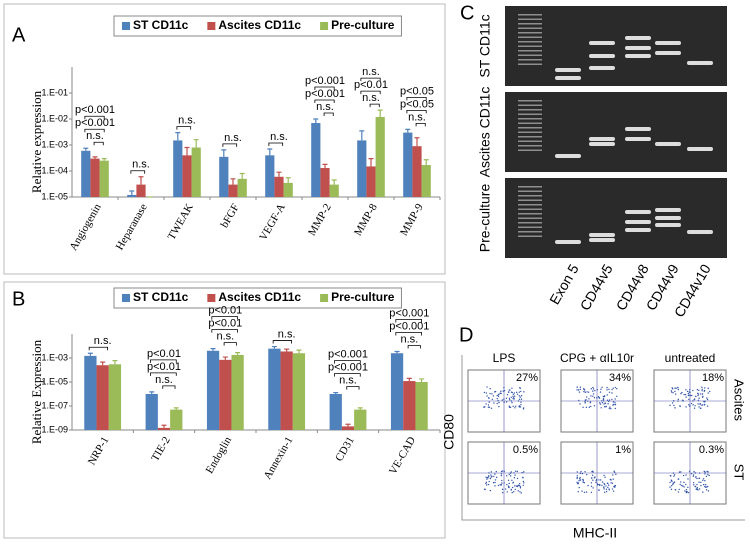 The image size is (750, 548). Describe the element at coordinates (279, 186) in the screenshot. I see `bar` at that location.